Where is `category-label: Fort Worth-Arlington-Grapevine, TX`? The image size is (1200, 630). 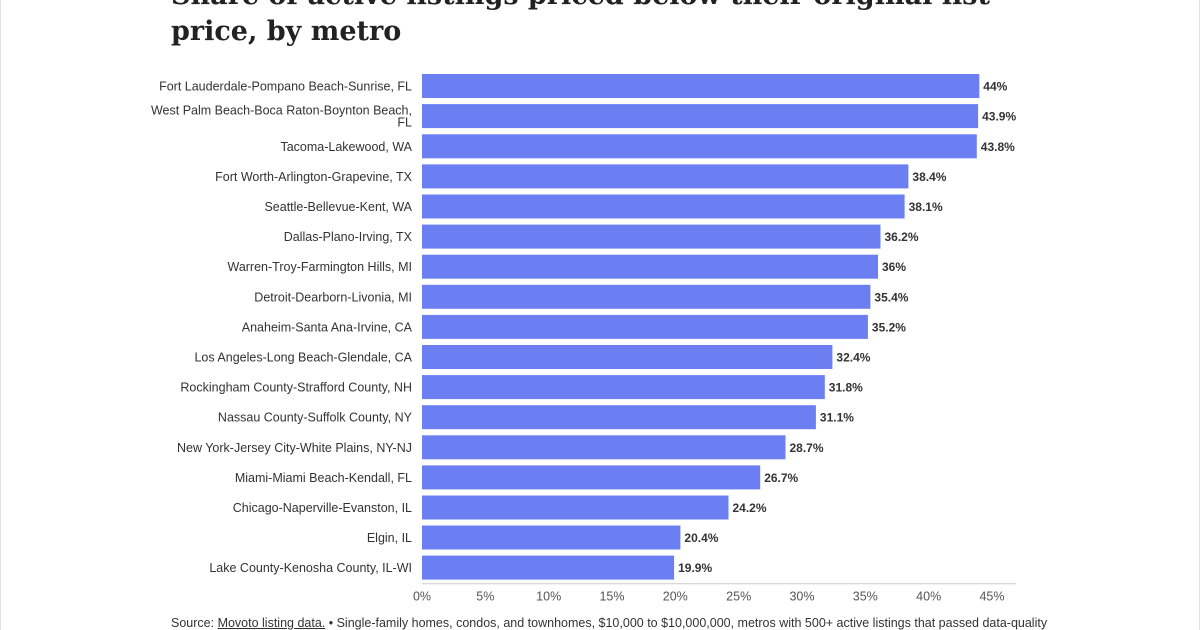 category-label: Fort Worth-Arlington-Grapevine, TX is located at coordinates (313, 177).